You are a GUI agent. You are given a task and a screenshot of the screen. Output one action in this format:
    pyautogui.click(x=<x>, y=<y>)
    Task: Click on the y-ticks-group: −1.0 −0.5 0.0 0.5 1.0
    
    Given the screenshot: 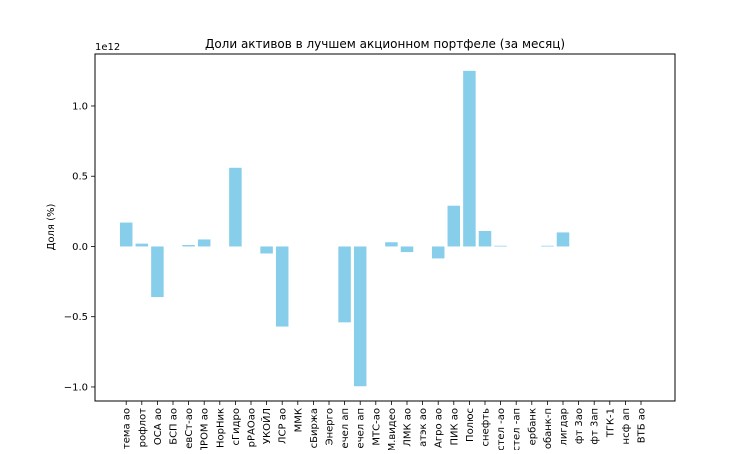 What is the action you would take?
    pyautogui.click(x=79, y=247)
    